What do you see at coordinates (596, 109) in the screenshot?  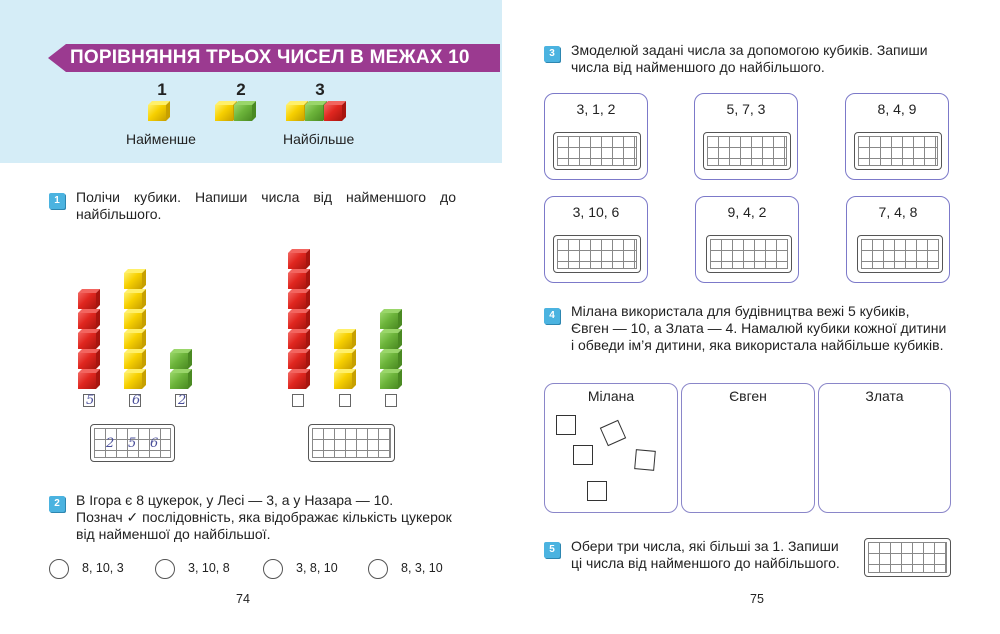 I see `card-numbers: 3, 1, 2` at bounding box center [596, 109].